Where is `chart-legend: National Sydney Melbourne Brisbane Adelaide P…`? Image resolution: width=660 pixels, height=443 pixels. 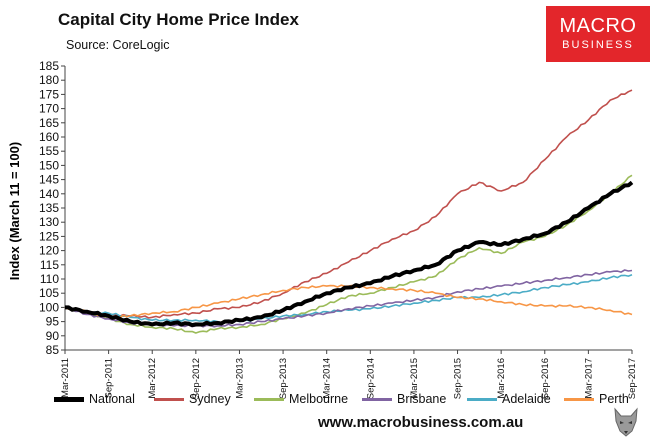
chart-legend: National Sydney Melbourne Brisbane Adelaide P… is located at coordinates (354, 400).